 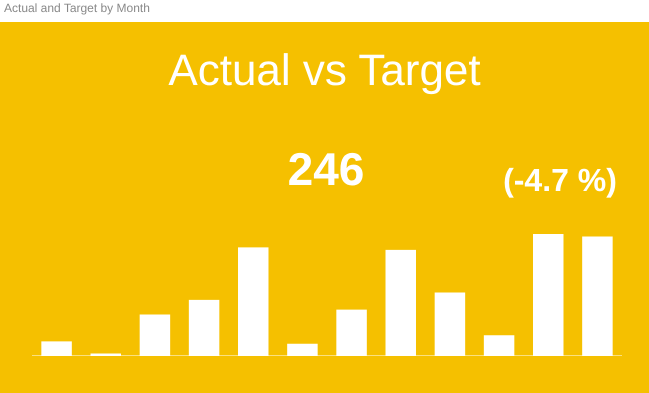 What do you see at coordinates (324, 71) in the screenshot?
I see `chart-title: Actual vs Target` at bounding box center [324, 71].